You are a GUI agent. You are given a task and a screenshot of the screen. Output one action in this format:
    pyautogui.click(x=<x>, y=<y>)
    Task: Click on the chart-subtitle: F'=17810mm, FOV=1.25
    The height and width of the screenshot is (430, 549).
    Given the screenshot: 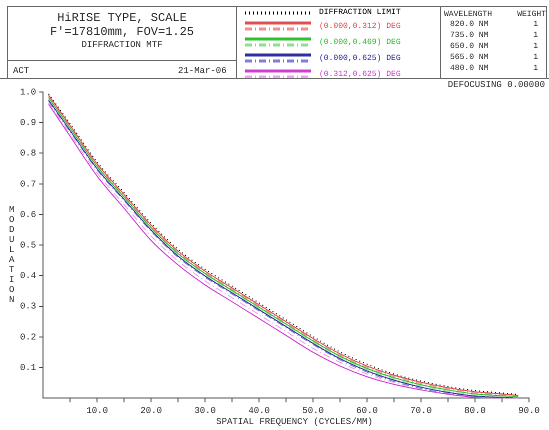 What is the action you would take?
    pyautogui.click(x=122, y=32)
    